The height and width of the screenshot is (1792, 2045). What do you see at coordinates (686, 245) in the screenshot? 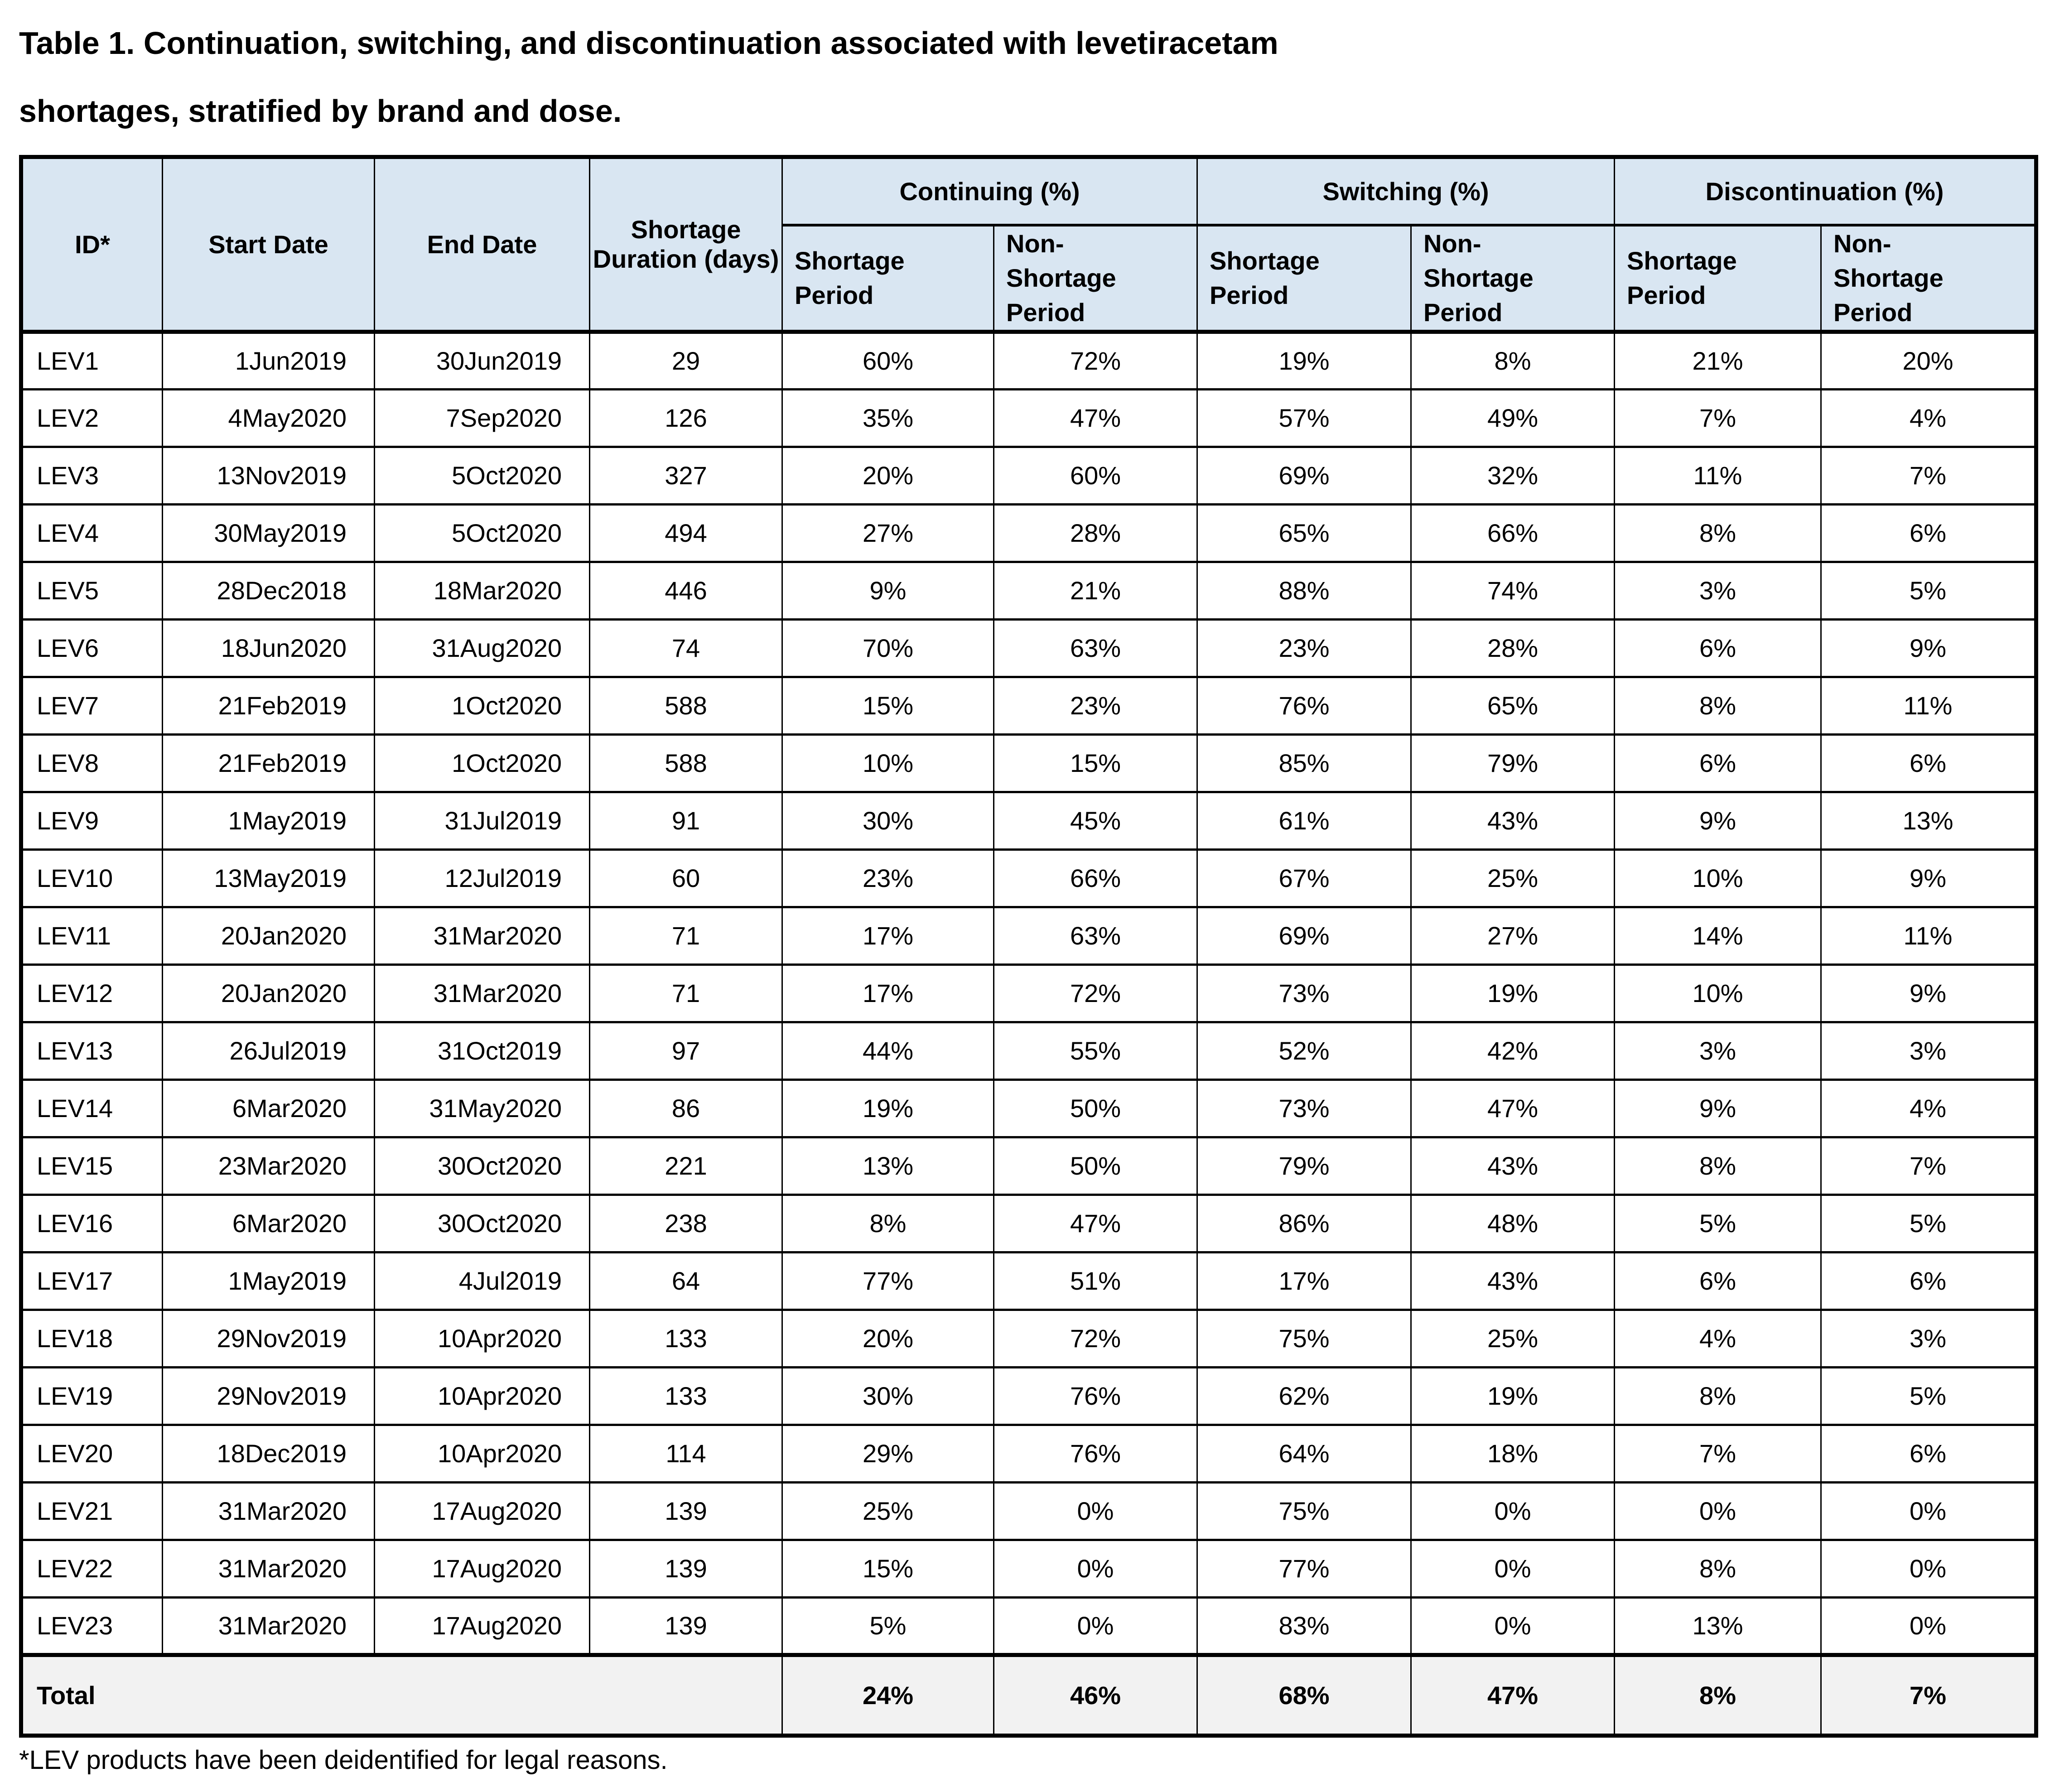
I see `header-shortage-duration: Shortage Duration (days)` at bounding box center [686, 245].